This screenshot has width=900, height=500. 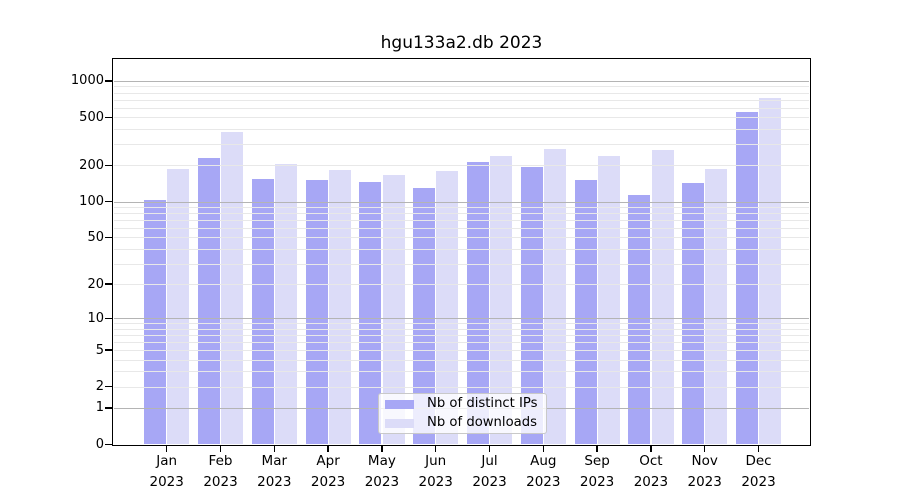 I want to click on x-tick-label-aug: Aug 2023, so click(x=543, y=471).